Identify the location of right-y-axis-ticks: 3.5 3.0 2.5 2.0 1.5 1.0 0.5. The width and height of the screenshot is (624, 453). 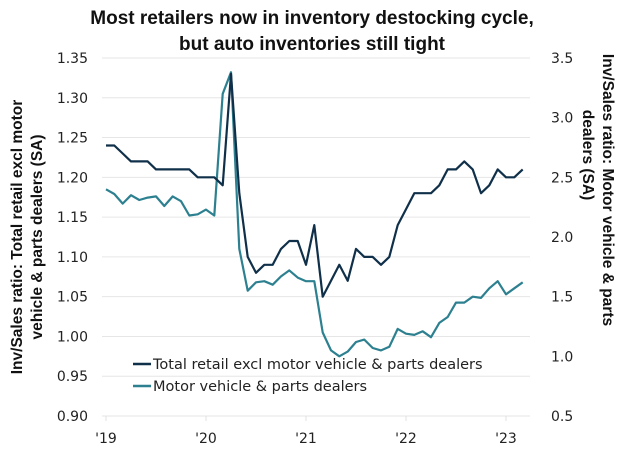
(562, 238).